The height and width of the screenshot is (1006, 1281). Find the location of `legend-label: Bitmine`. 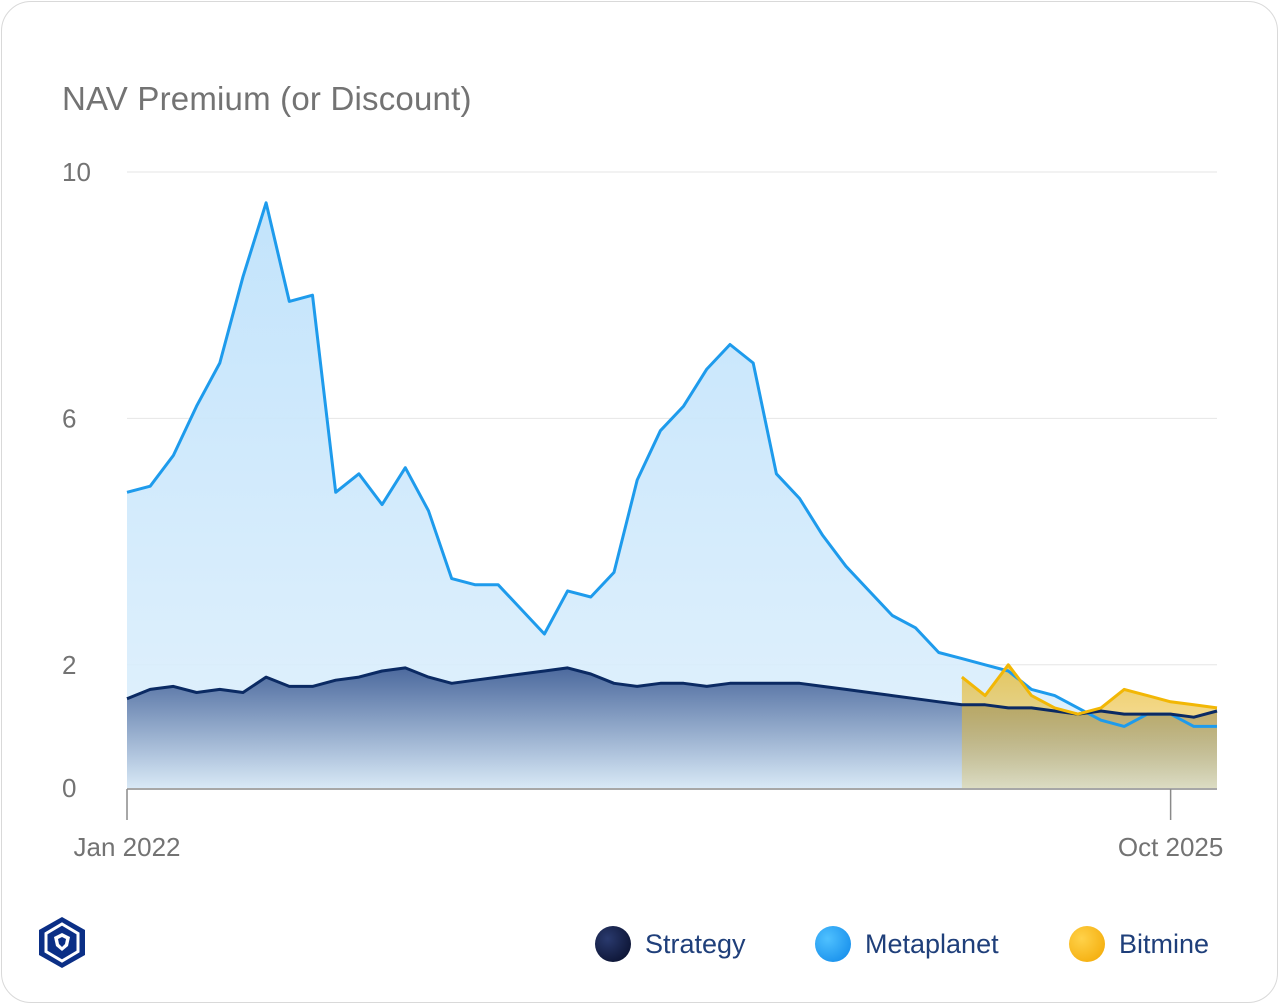

legend-label: Bitmine is located at coordinates (1164, 943).